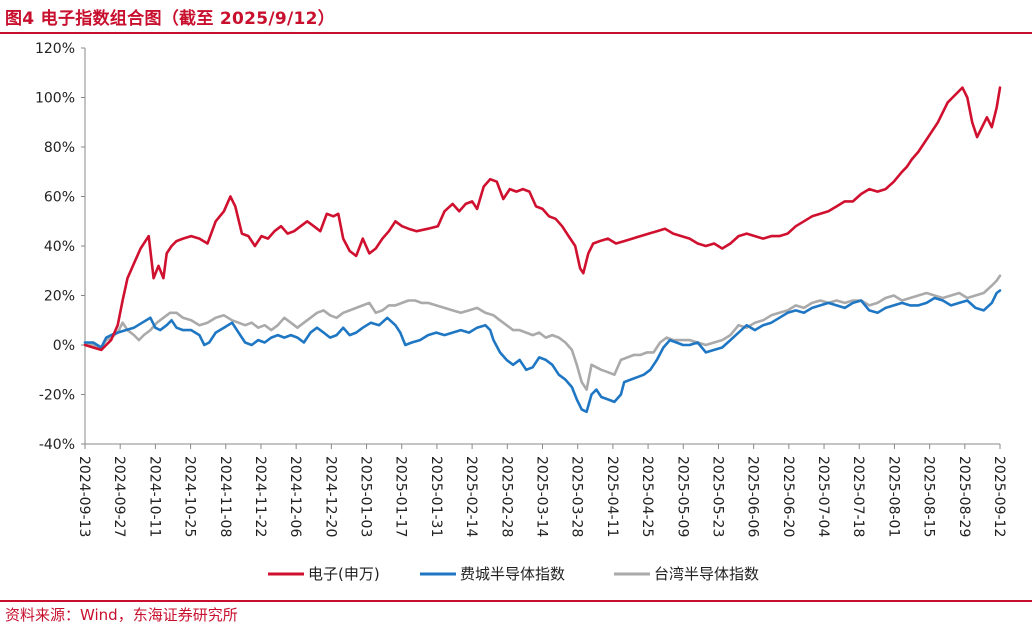 This screenshot has width=1032, height=629. Describe the element at coordinates (59, 148) in the screenshot. I see `y-tick-label: 80%` at that location.